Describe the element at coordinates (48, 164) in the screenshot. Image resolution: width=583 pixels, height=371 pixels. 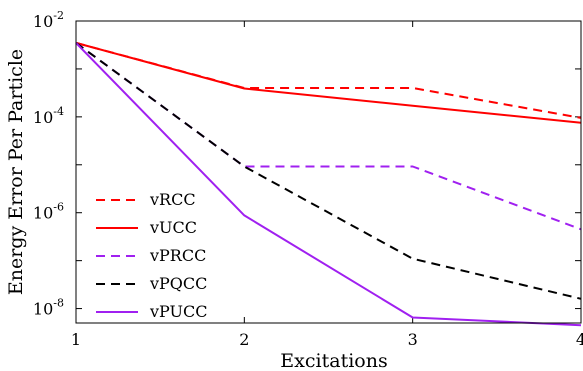
I see `y-tick-labels: 10⁻² 10⁻⁴ 10⁻⁶ 10⁻⁸` at that location.